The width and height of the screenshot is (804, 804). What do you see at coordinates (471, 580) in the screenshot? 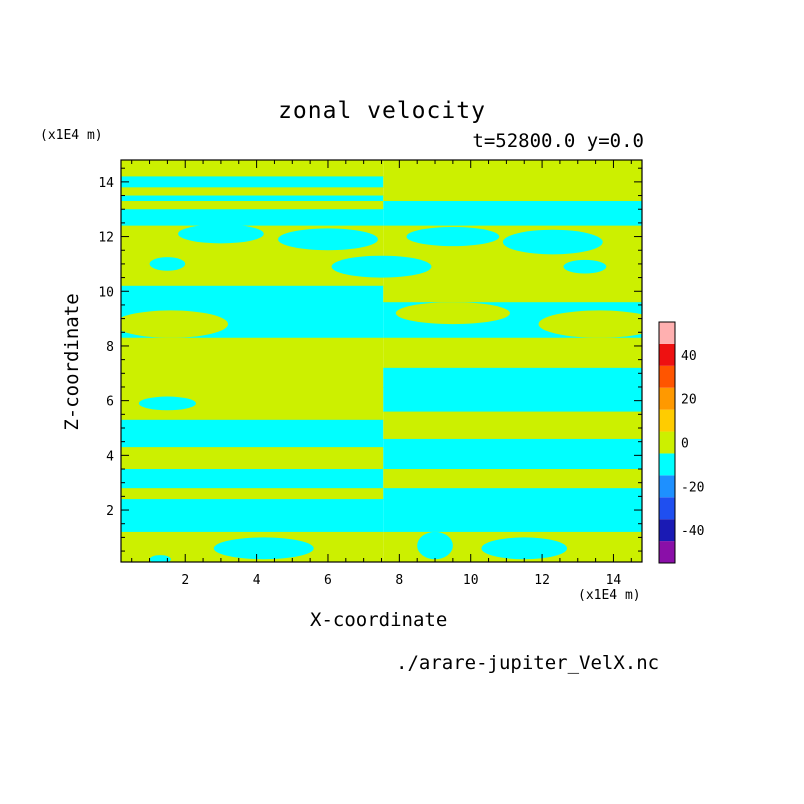
I see `x-tick-label: 10` at bounding box center [471, 580].